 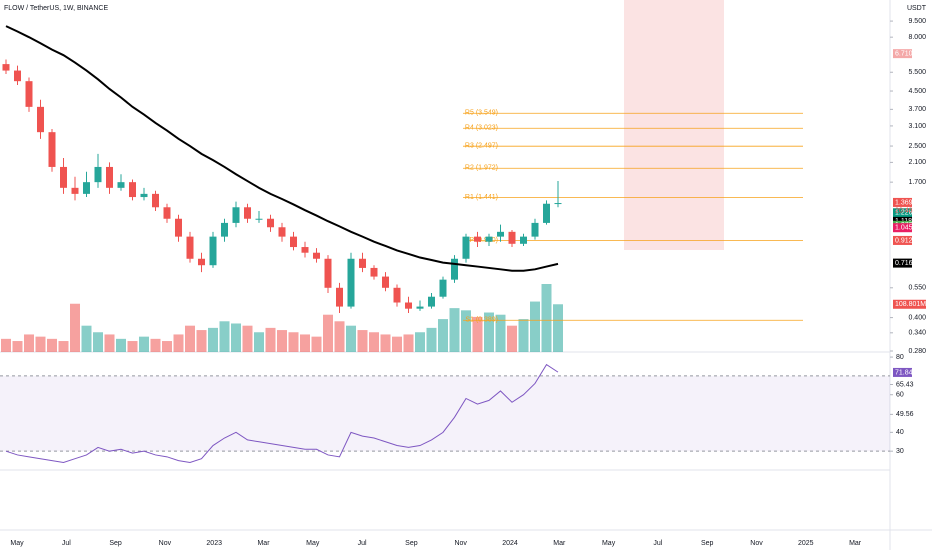 I want to click on pivot-label: R2 (1.972), so click(x=481, y=168).